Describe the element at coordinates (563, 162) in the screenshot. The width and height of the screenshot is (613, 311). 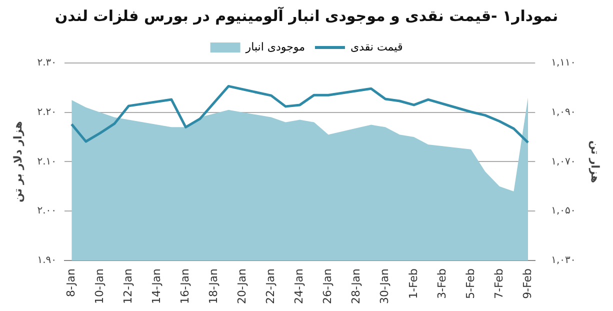
I see `y2-tick-label: ۱,۰۷۰` at that location.